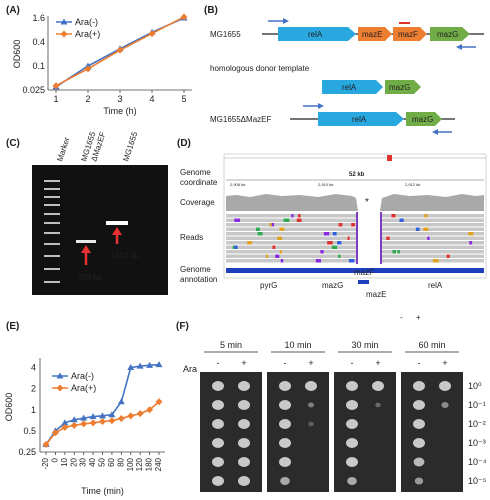 The width and height of the screenshot is (490, 500). Describe the element at coordinates (357, 175) in the screenshot. I see `scale-label: 52 kb` at that location.